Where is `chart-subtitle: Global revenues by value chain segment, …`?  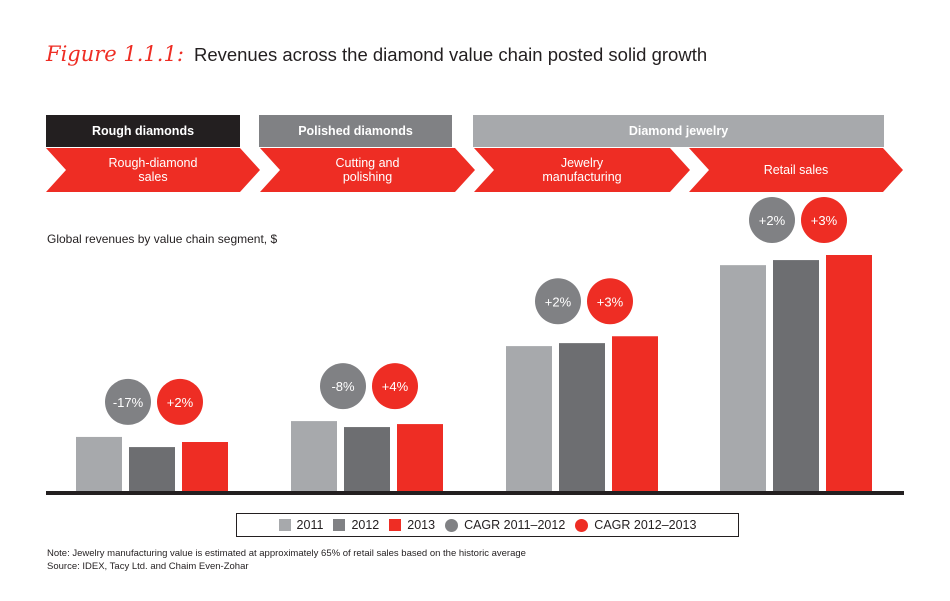
chart-subtitle: Global revenues by value chain segment, … is located at coordinates (162, 239).